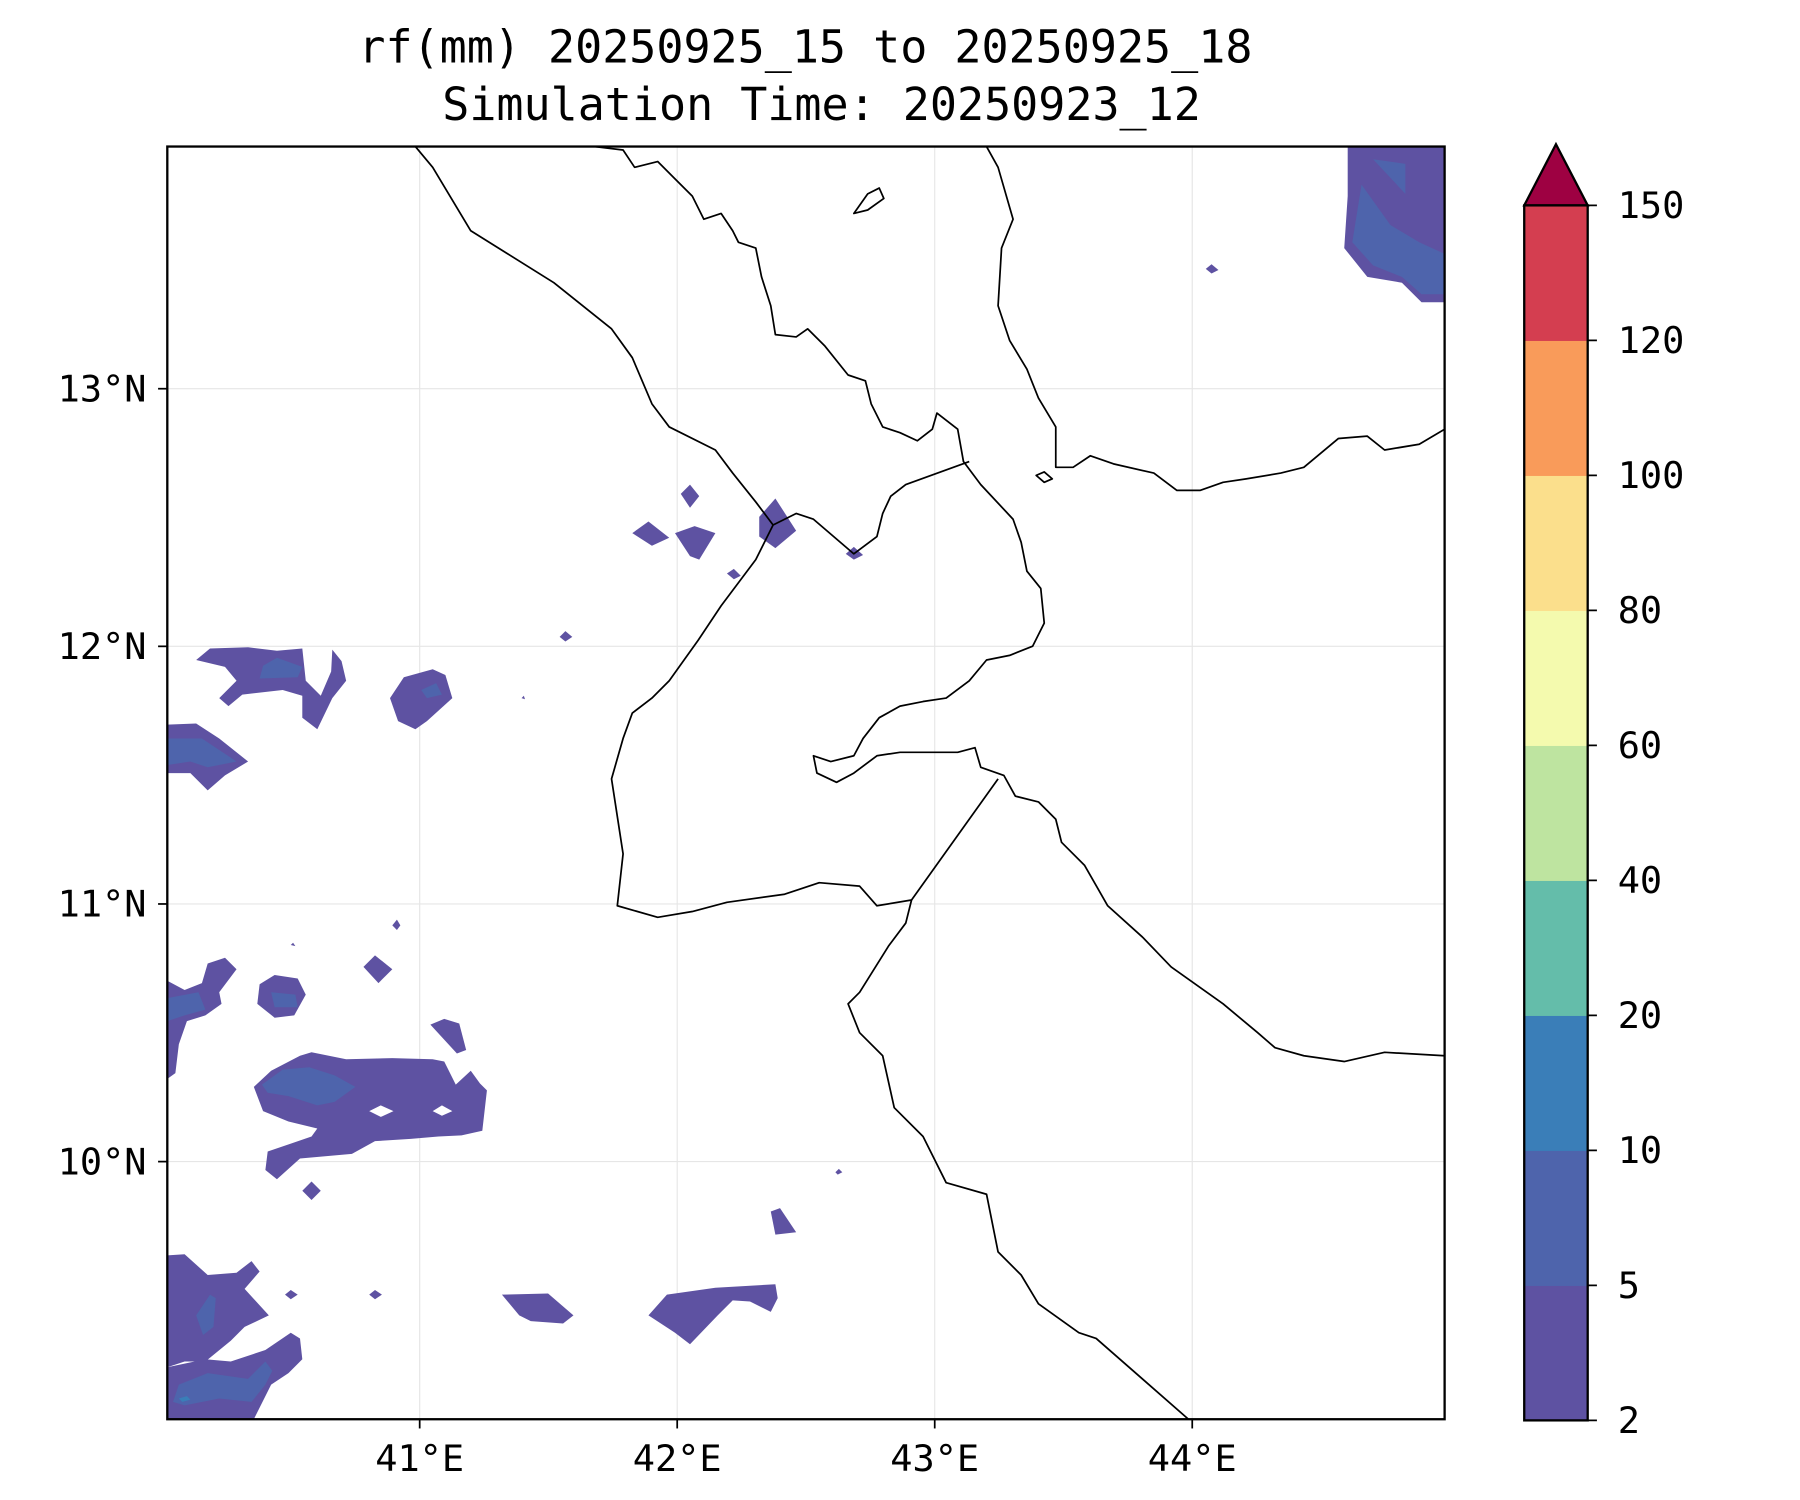  What do you see at coordinates (1640, 1015) in the screenshot?
I see `colorbar-tick-label: 20` at bounding box center [1640, 1015].